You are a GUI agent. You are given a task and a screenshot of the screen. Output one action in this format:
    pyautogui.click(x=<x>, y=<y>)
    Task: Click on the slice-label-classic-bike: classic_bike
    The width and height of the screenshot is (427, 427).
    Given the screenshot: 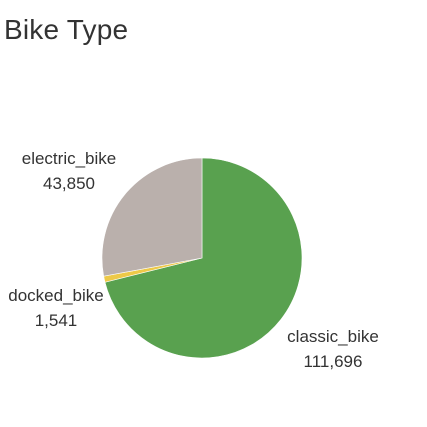 What is the action you would take?
    pyautogui.click(x=333, y=336)
    